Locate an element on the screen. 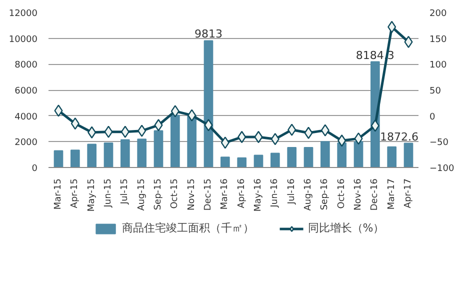 This screenshot has height=289, width=474. legend-label: 商品住宅竣工面积（千㎡） is located at coordinates (188, 228).